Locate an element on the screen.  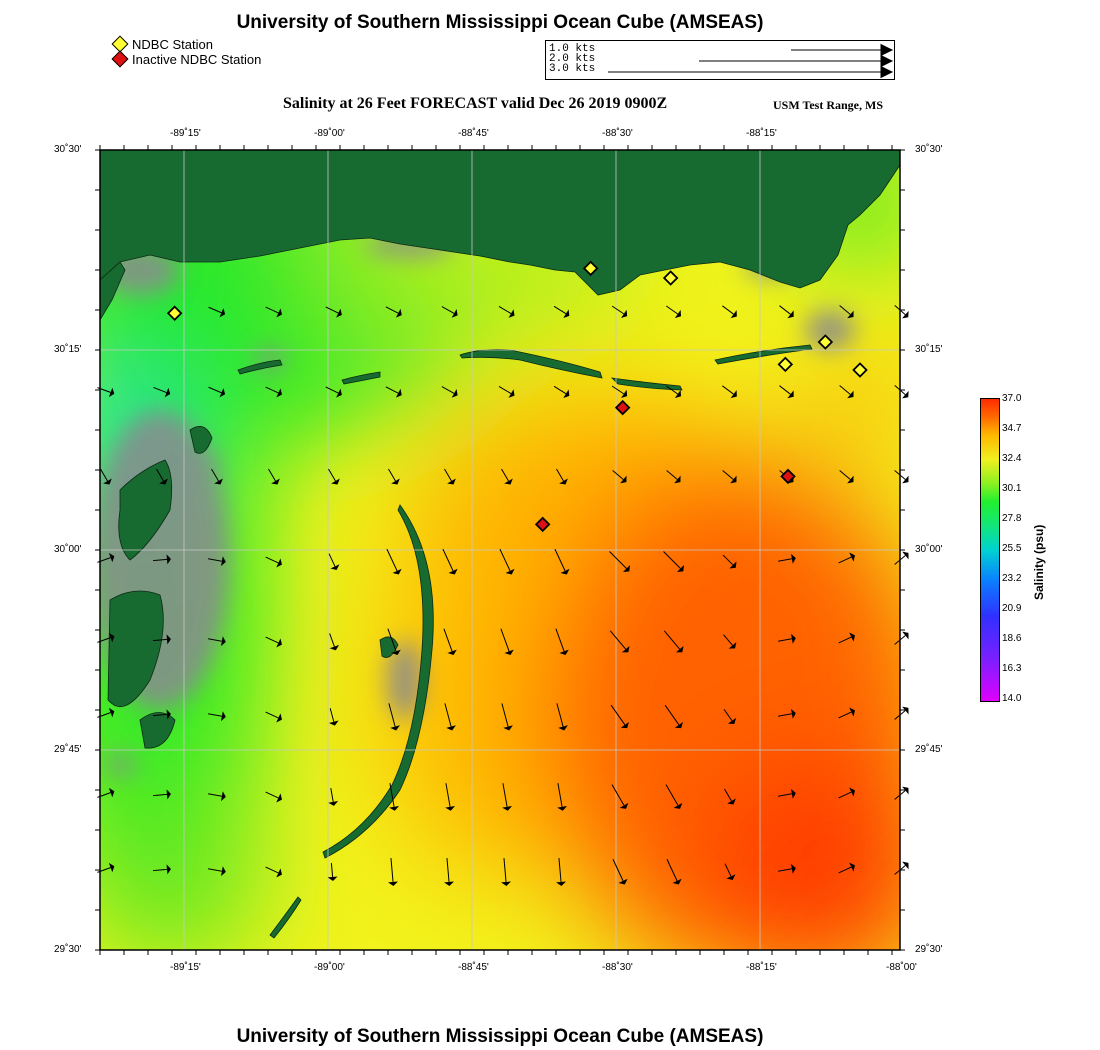
lon-label-top: -88˚30' is located at coordinates (617, 133).